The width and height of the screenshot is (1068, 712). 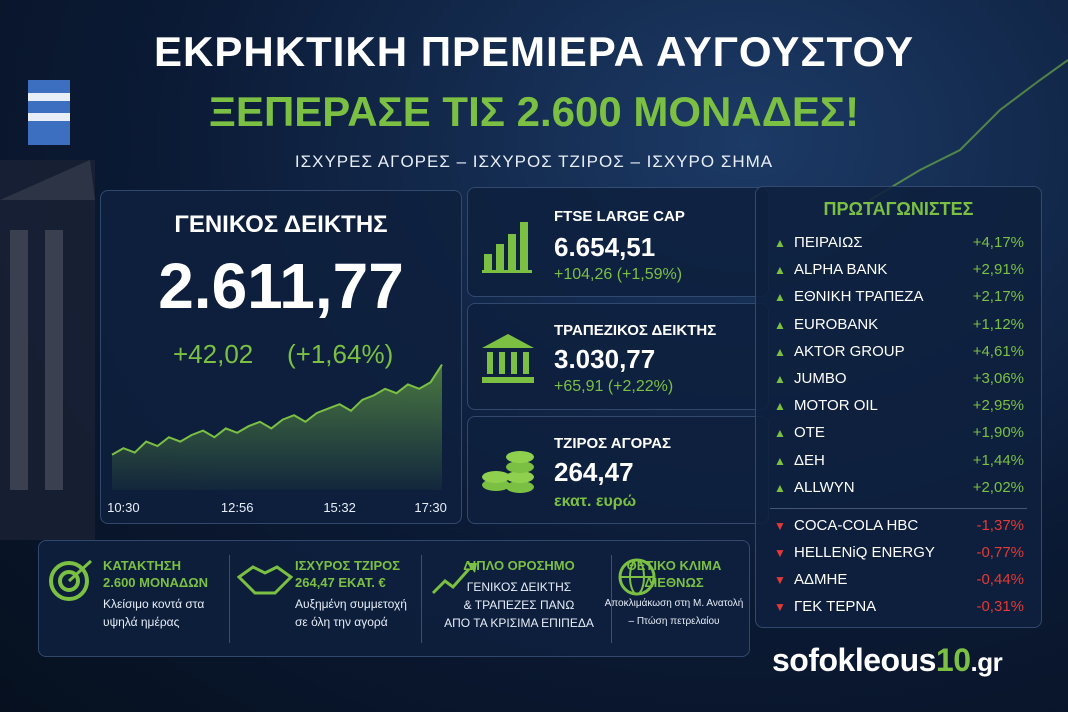 What do you see at coordinates (454, 579) in the screenshot?
I see `growth-icon` at bounding box center [454, 579].